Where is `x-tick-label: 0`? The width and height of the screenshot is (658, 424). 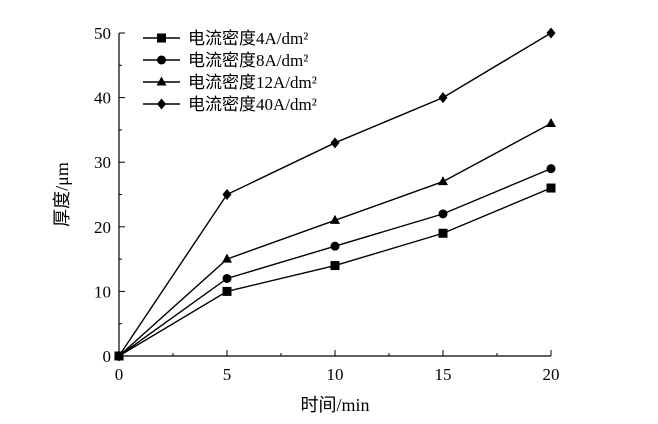 x-tick-label: 0 is located at coordinates (119, 374).